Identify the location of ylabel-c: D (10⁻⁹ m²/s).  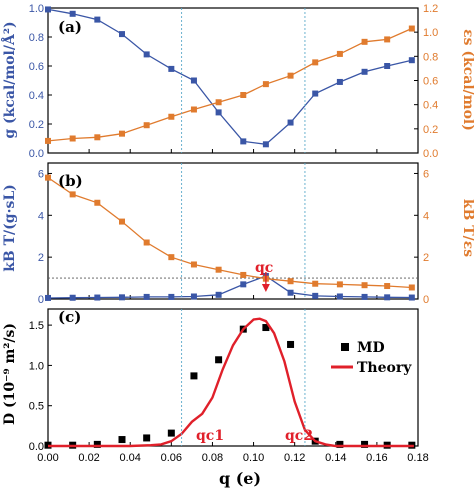
(10, 374).